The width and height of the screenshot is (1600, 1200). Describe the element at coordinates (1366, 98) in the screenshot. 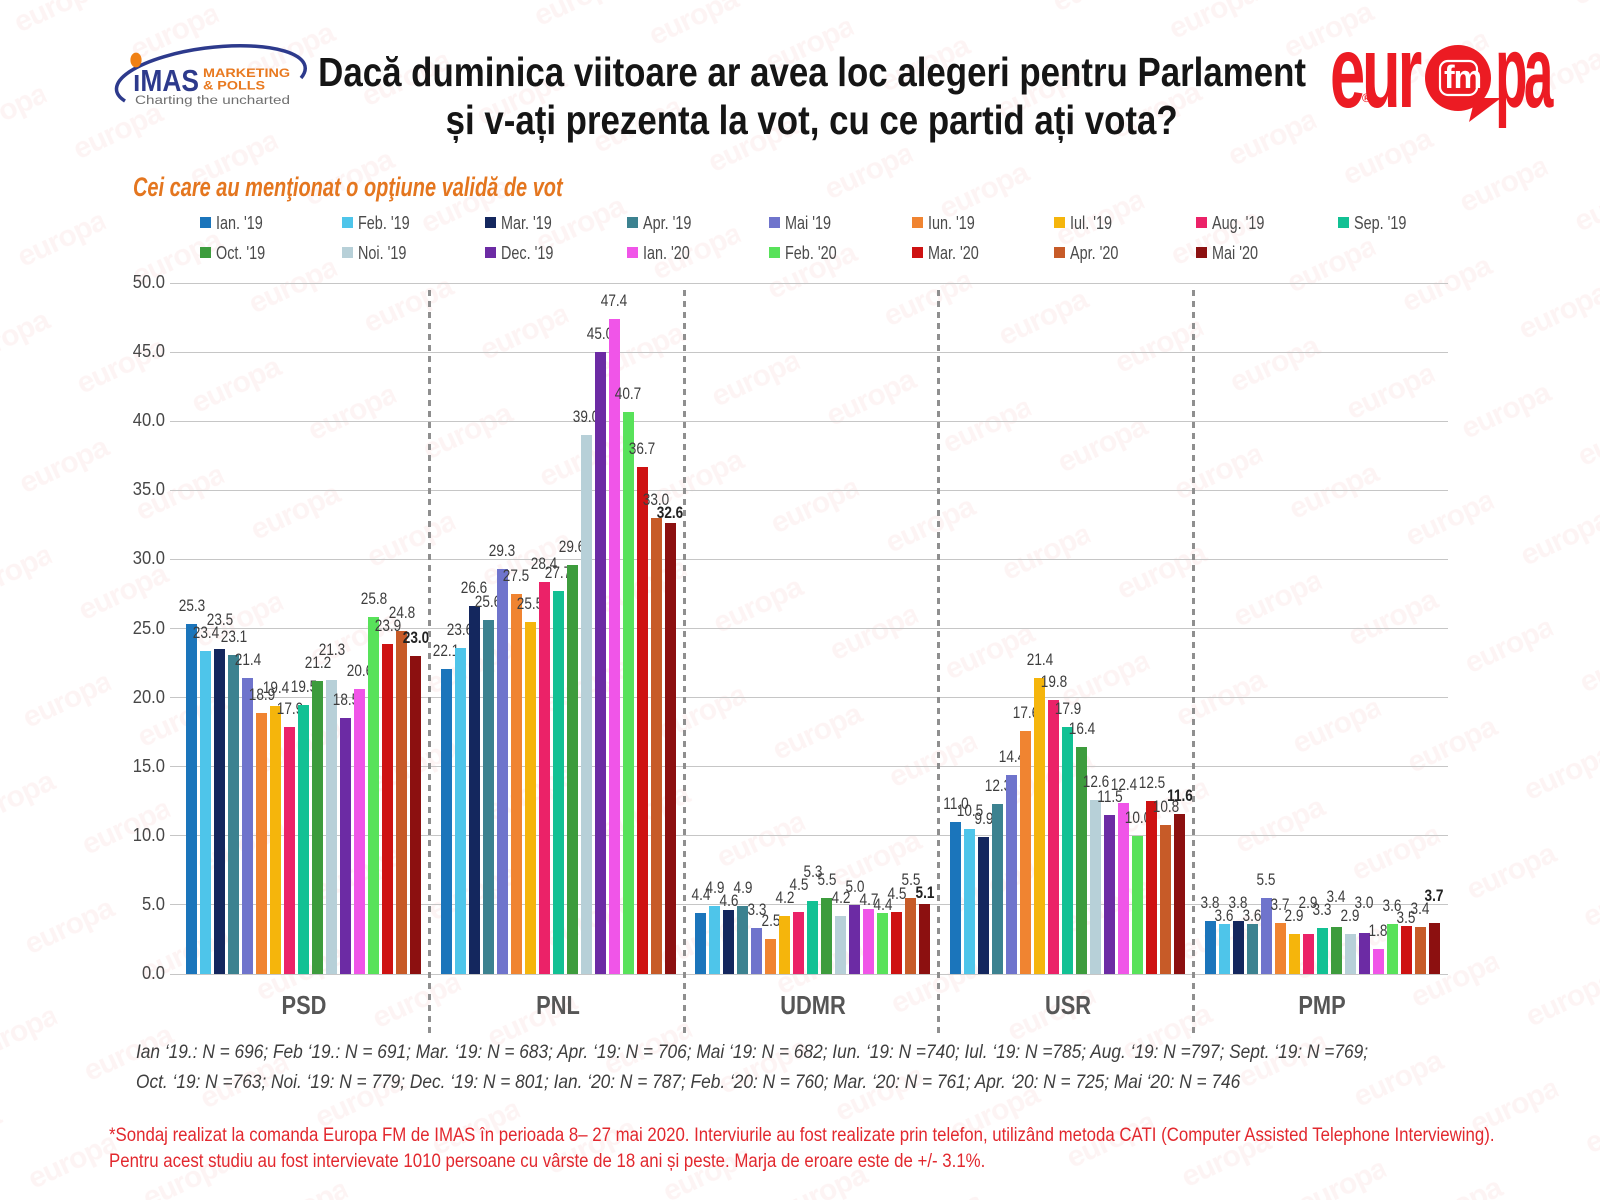

I see `europa-logo-reg: ®` at that location.